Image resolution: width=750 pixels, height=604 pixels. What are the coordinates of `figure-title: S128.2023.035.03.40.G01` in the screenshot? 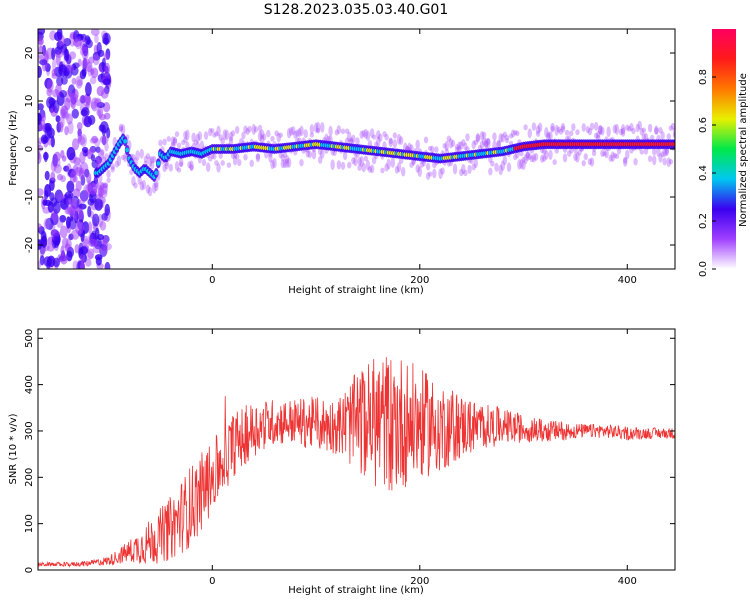 It's located at (356, 10).